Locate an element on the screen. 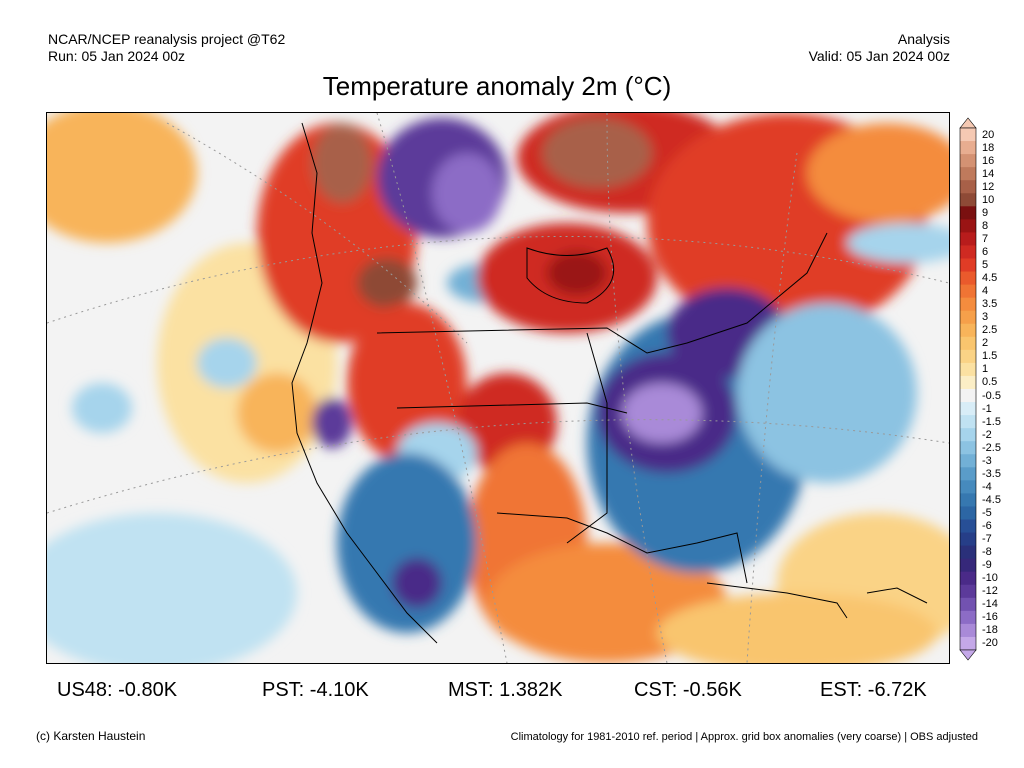 The image size is (1024, 768). colorbar-tick-label: 1.5 is located at coordinates (990, 356).